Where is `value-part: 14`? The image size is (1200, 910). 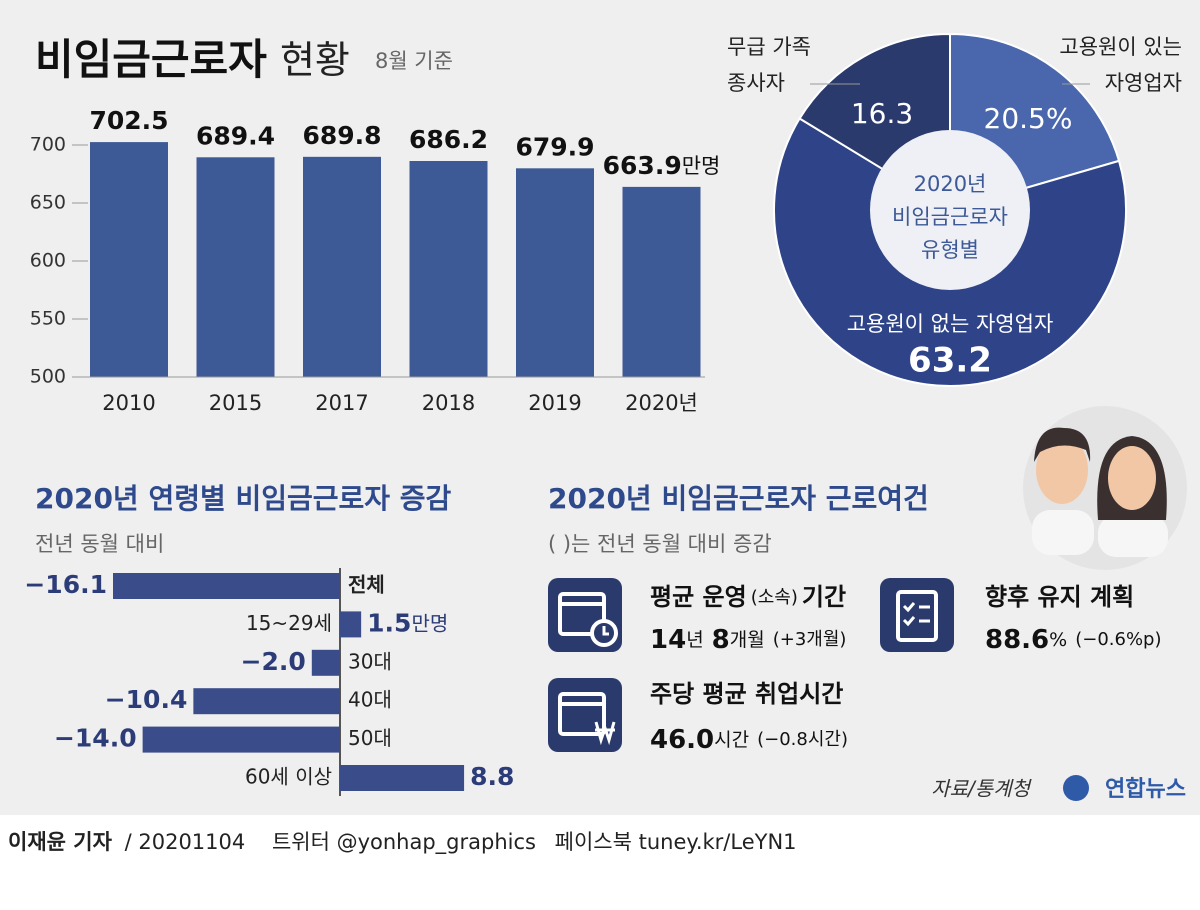 value-part: 14 is located at coordinates (668, 640).